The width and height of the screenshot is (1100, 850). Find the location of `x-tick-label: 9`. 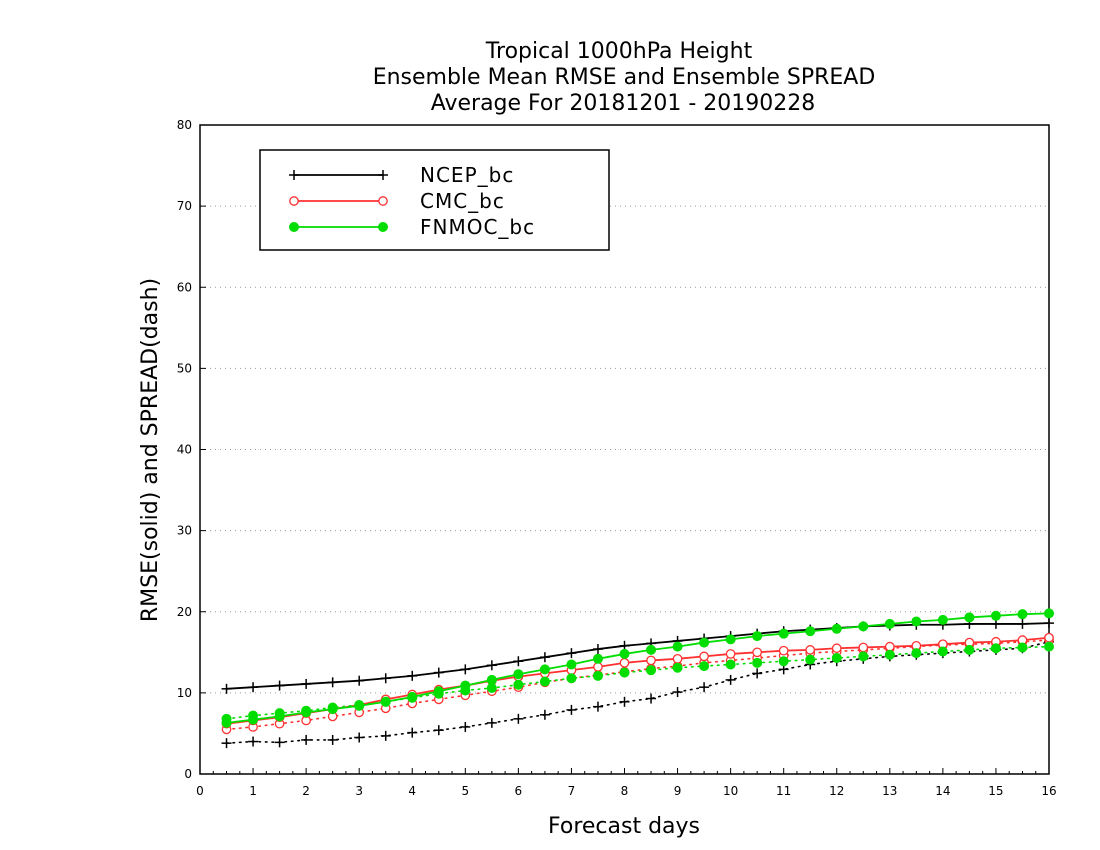

x-tick-label: 9 is located at coordinates (678, 791).